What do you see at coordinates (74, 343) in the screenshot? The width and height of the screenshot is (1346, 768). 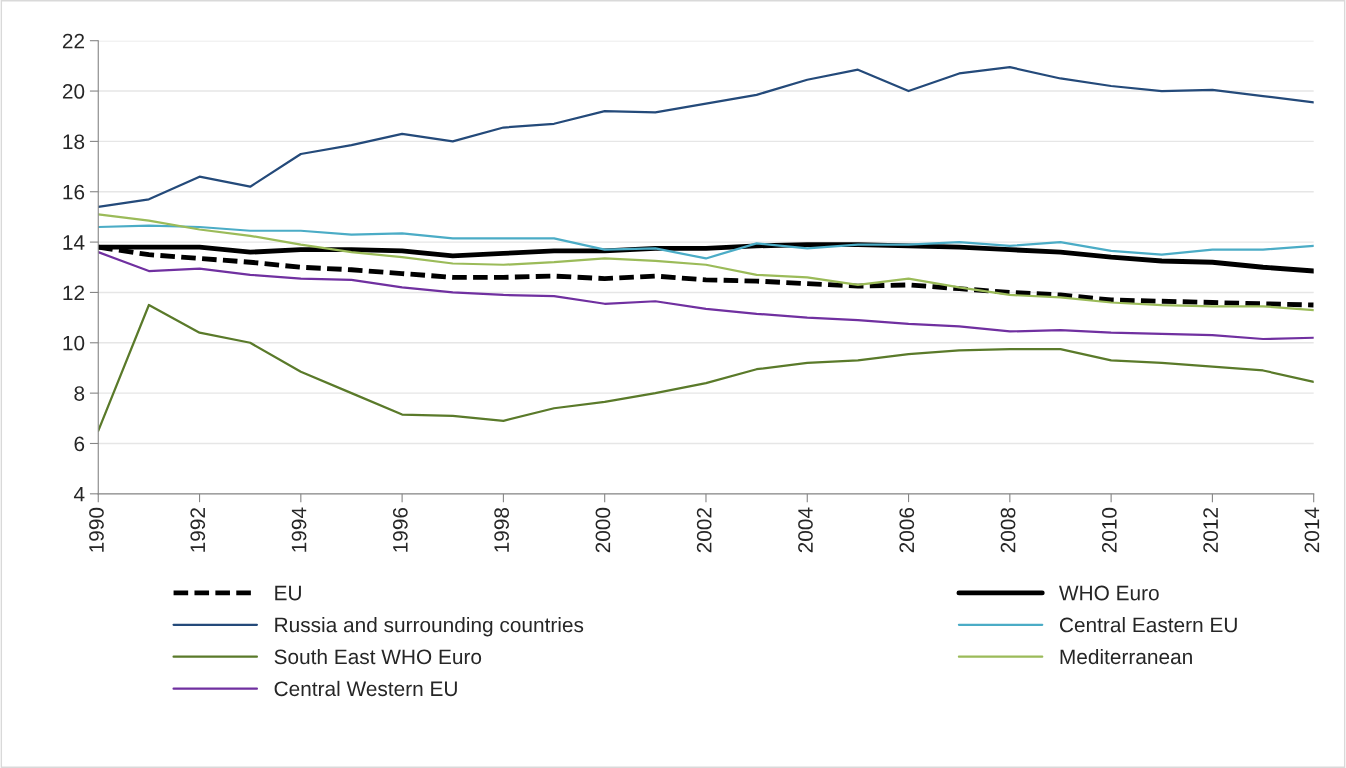 I see `y-tick-label: 10` at bounding box center [74, 343].